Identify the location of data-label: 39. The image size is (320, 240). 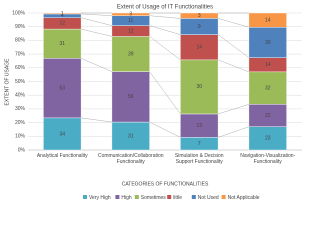
(131, 54).